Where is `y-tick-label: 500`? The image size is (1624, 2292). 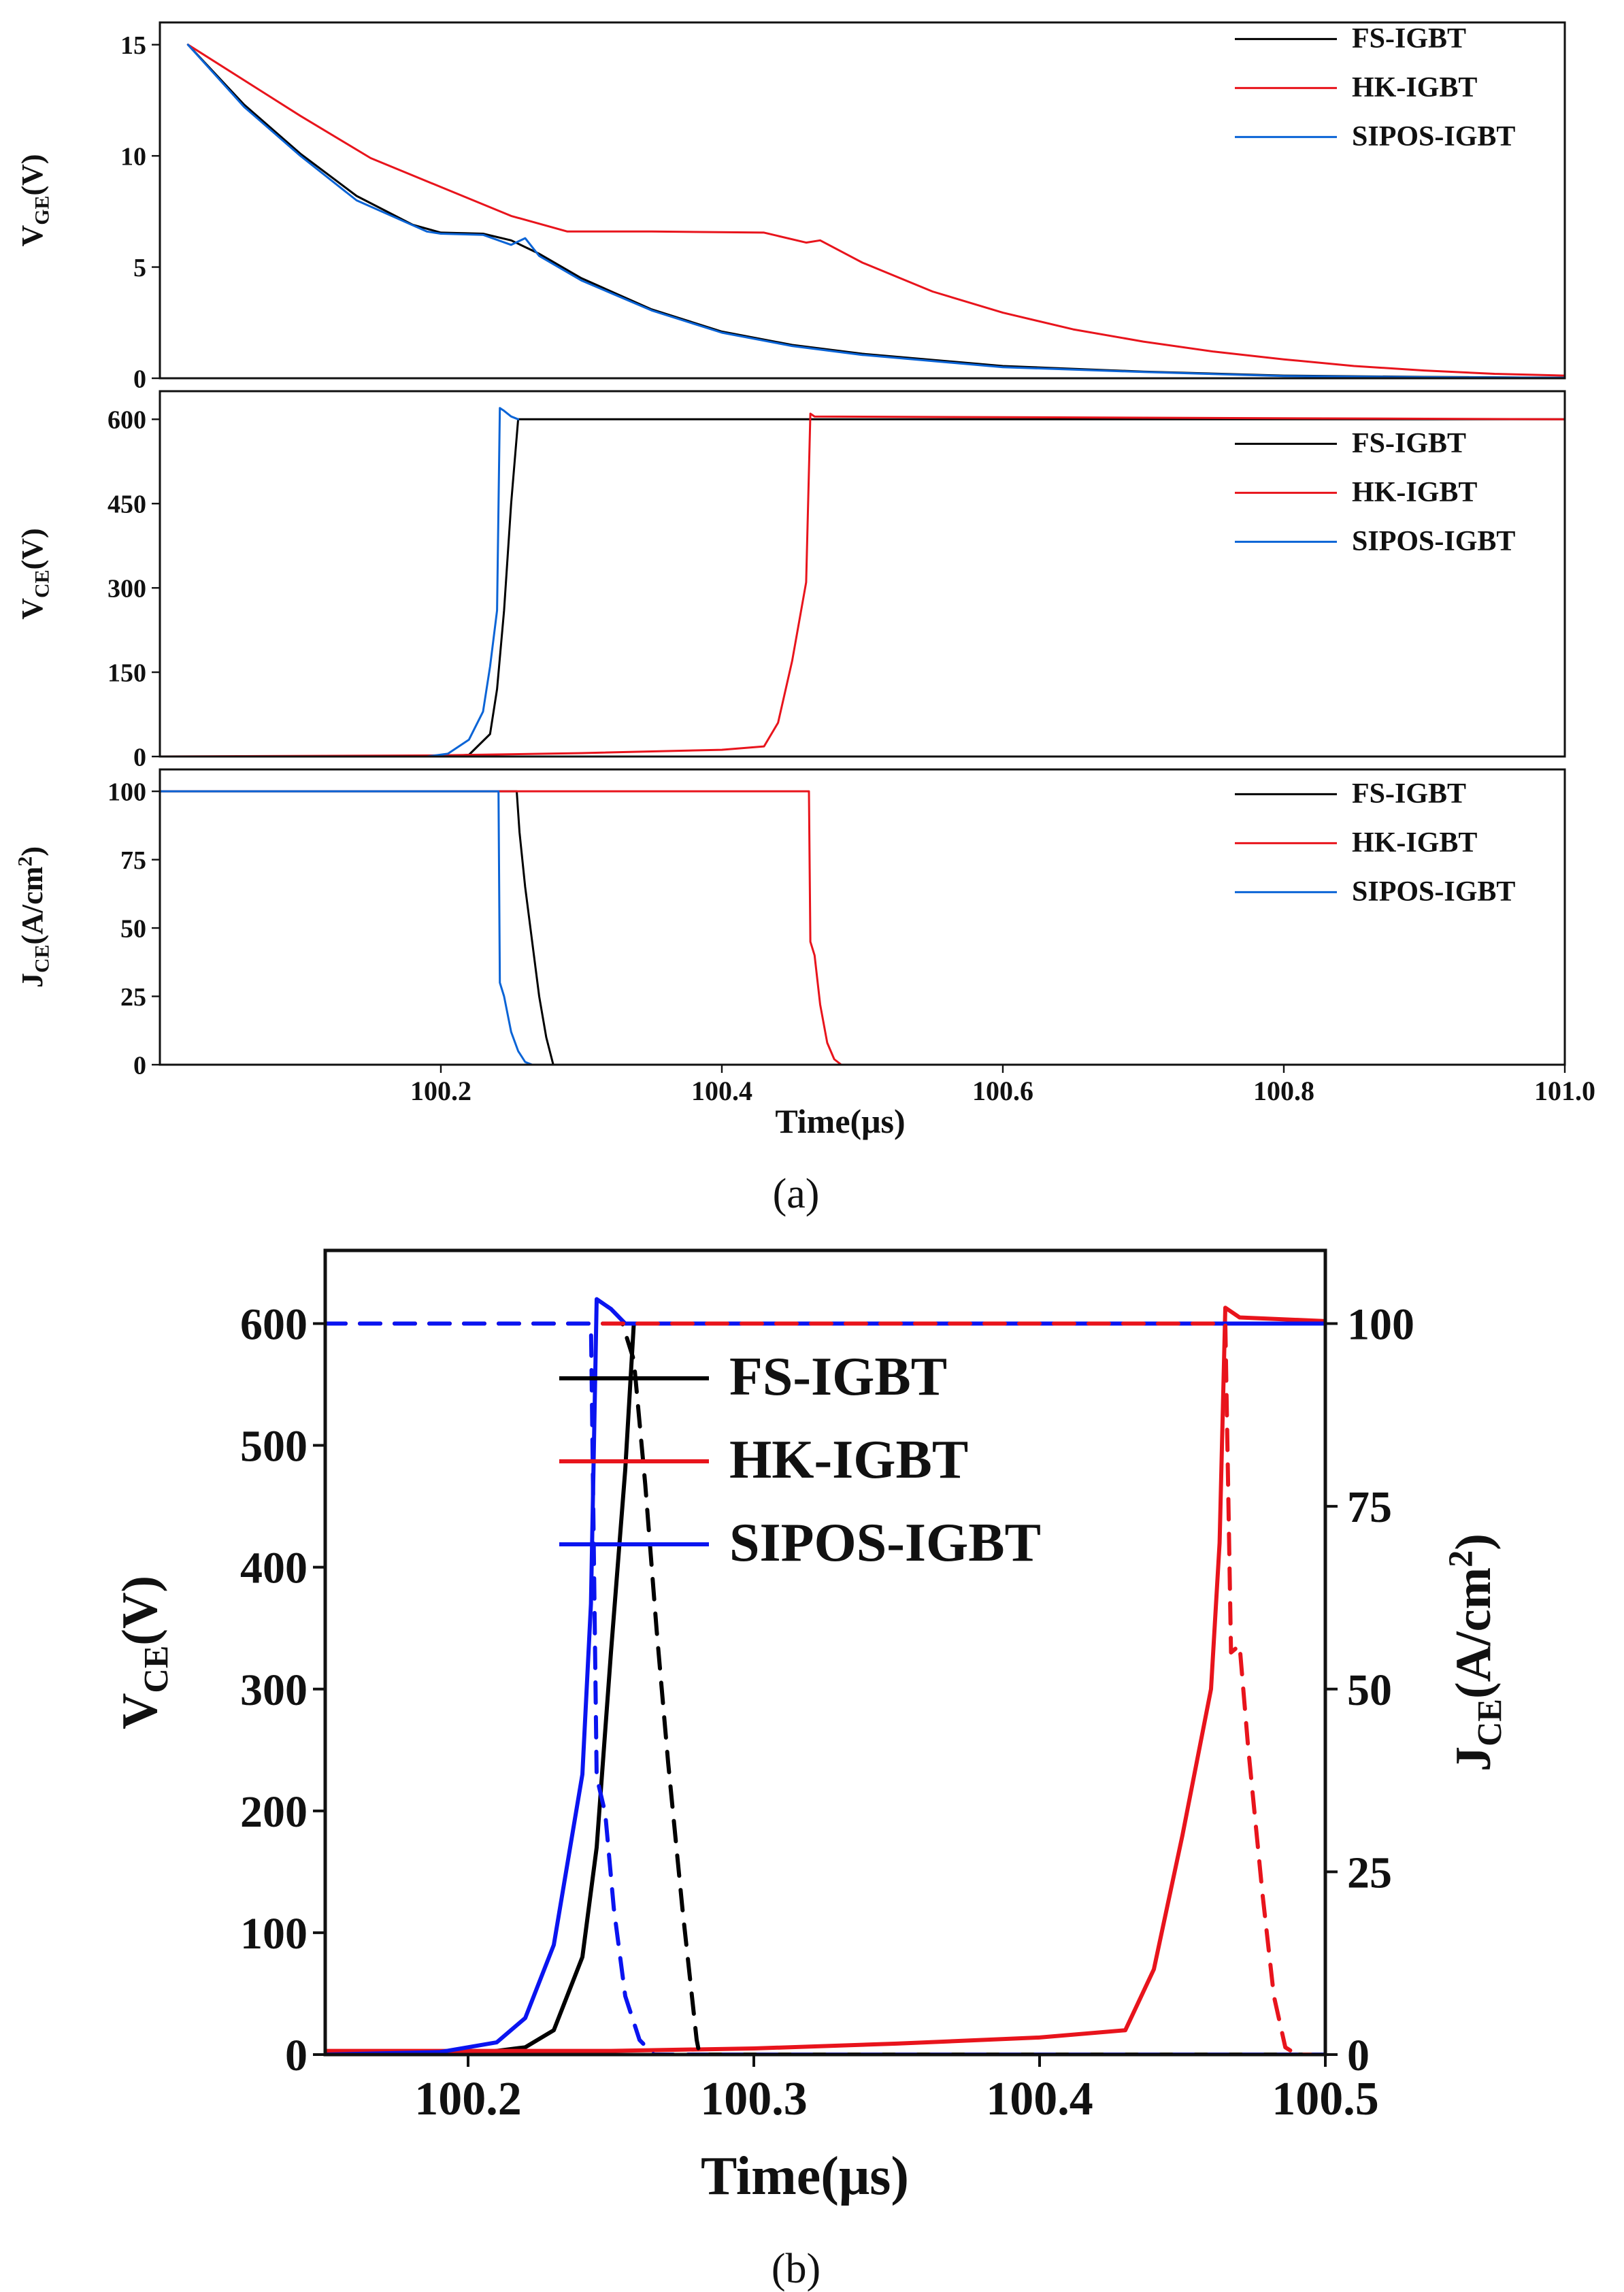
y-tick-label: 500 is located at coordinates (274, 1447).